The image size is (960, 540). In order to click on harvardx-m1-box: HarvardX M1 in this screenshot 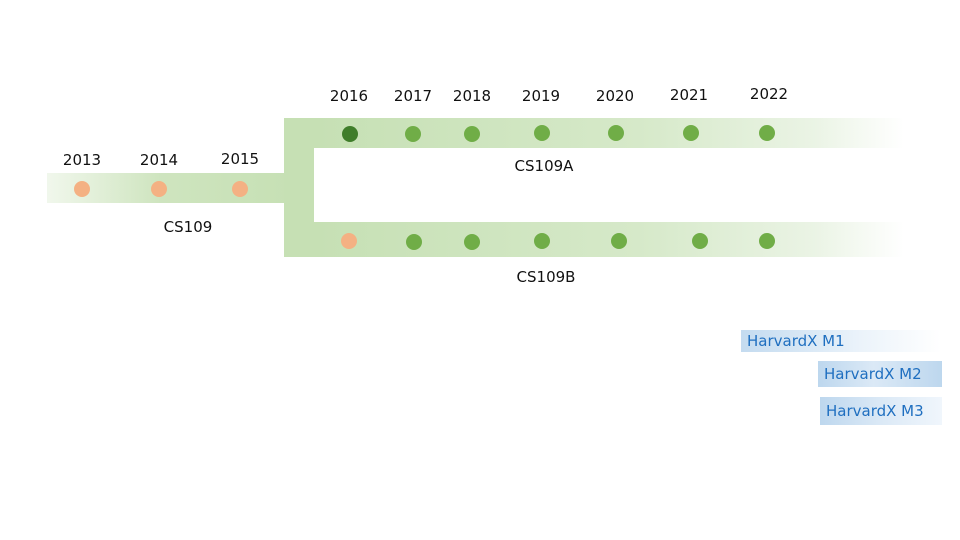, I will do `click(841, 341)`.